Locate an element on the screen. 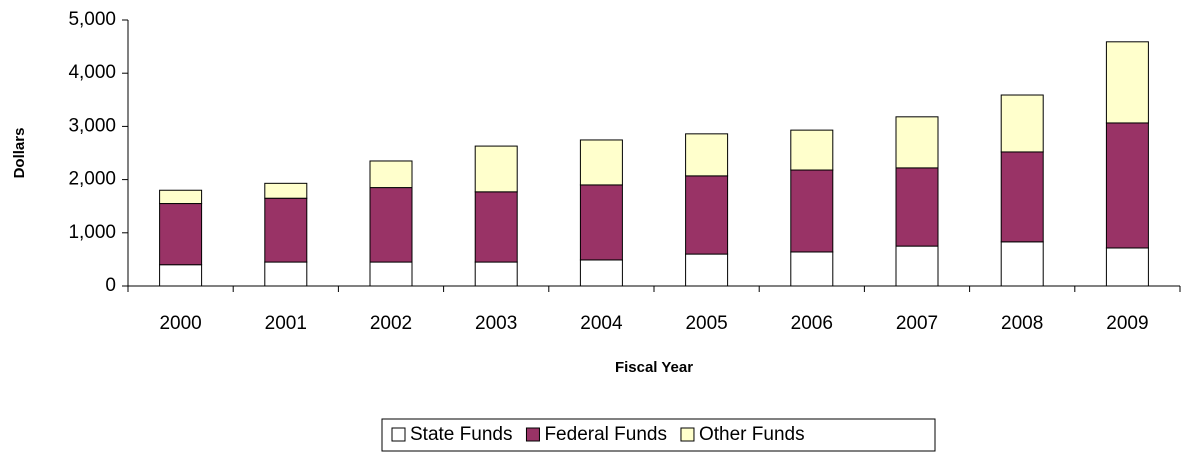 The height and width of the screenshot is (452, 1181). legend-box is located at coordinates (658, 435).